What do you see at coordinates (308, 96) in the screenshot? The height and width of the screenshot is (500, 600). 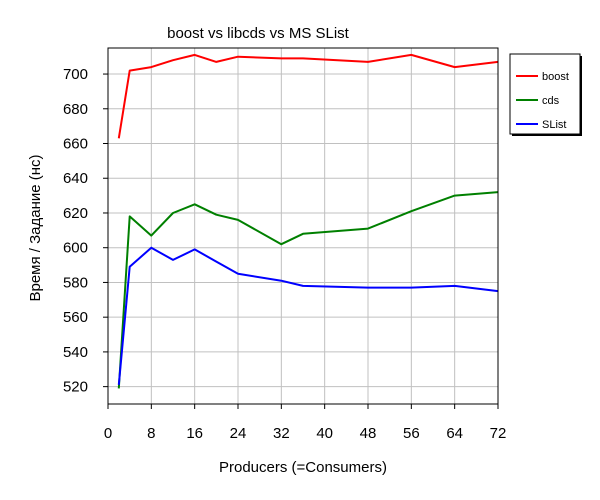 I see `series-line-boost` at bounding box center [308, 96].